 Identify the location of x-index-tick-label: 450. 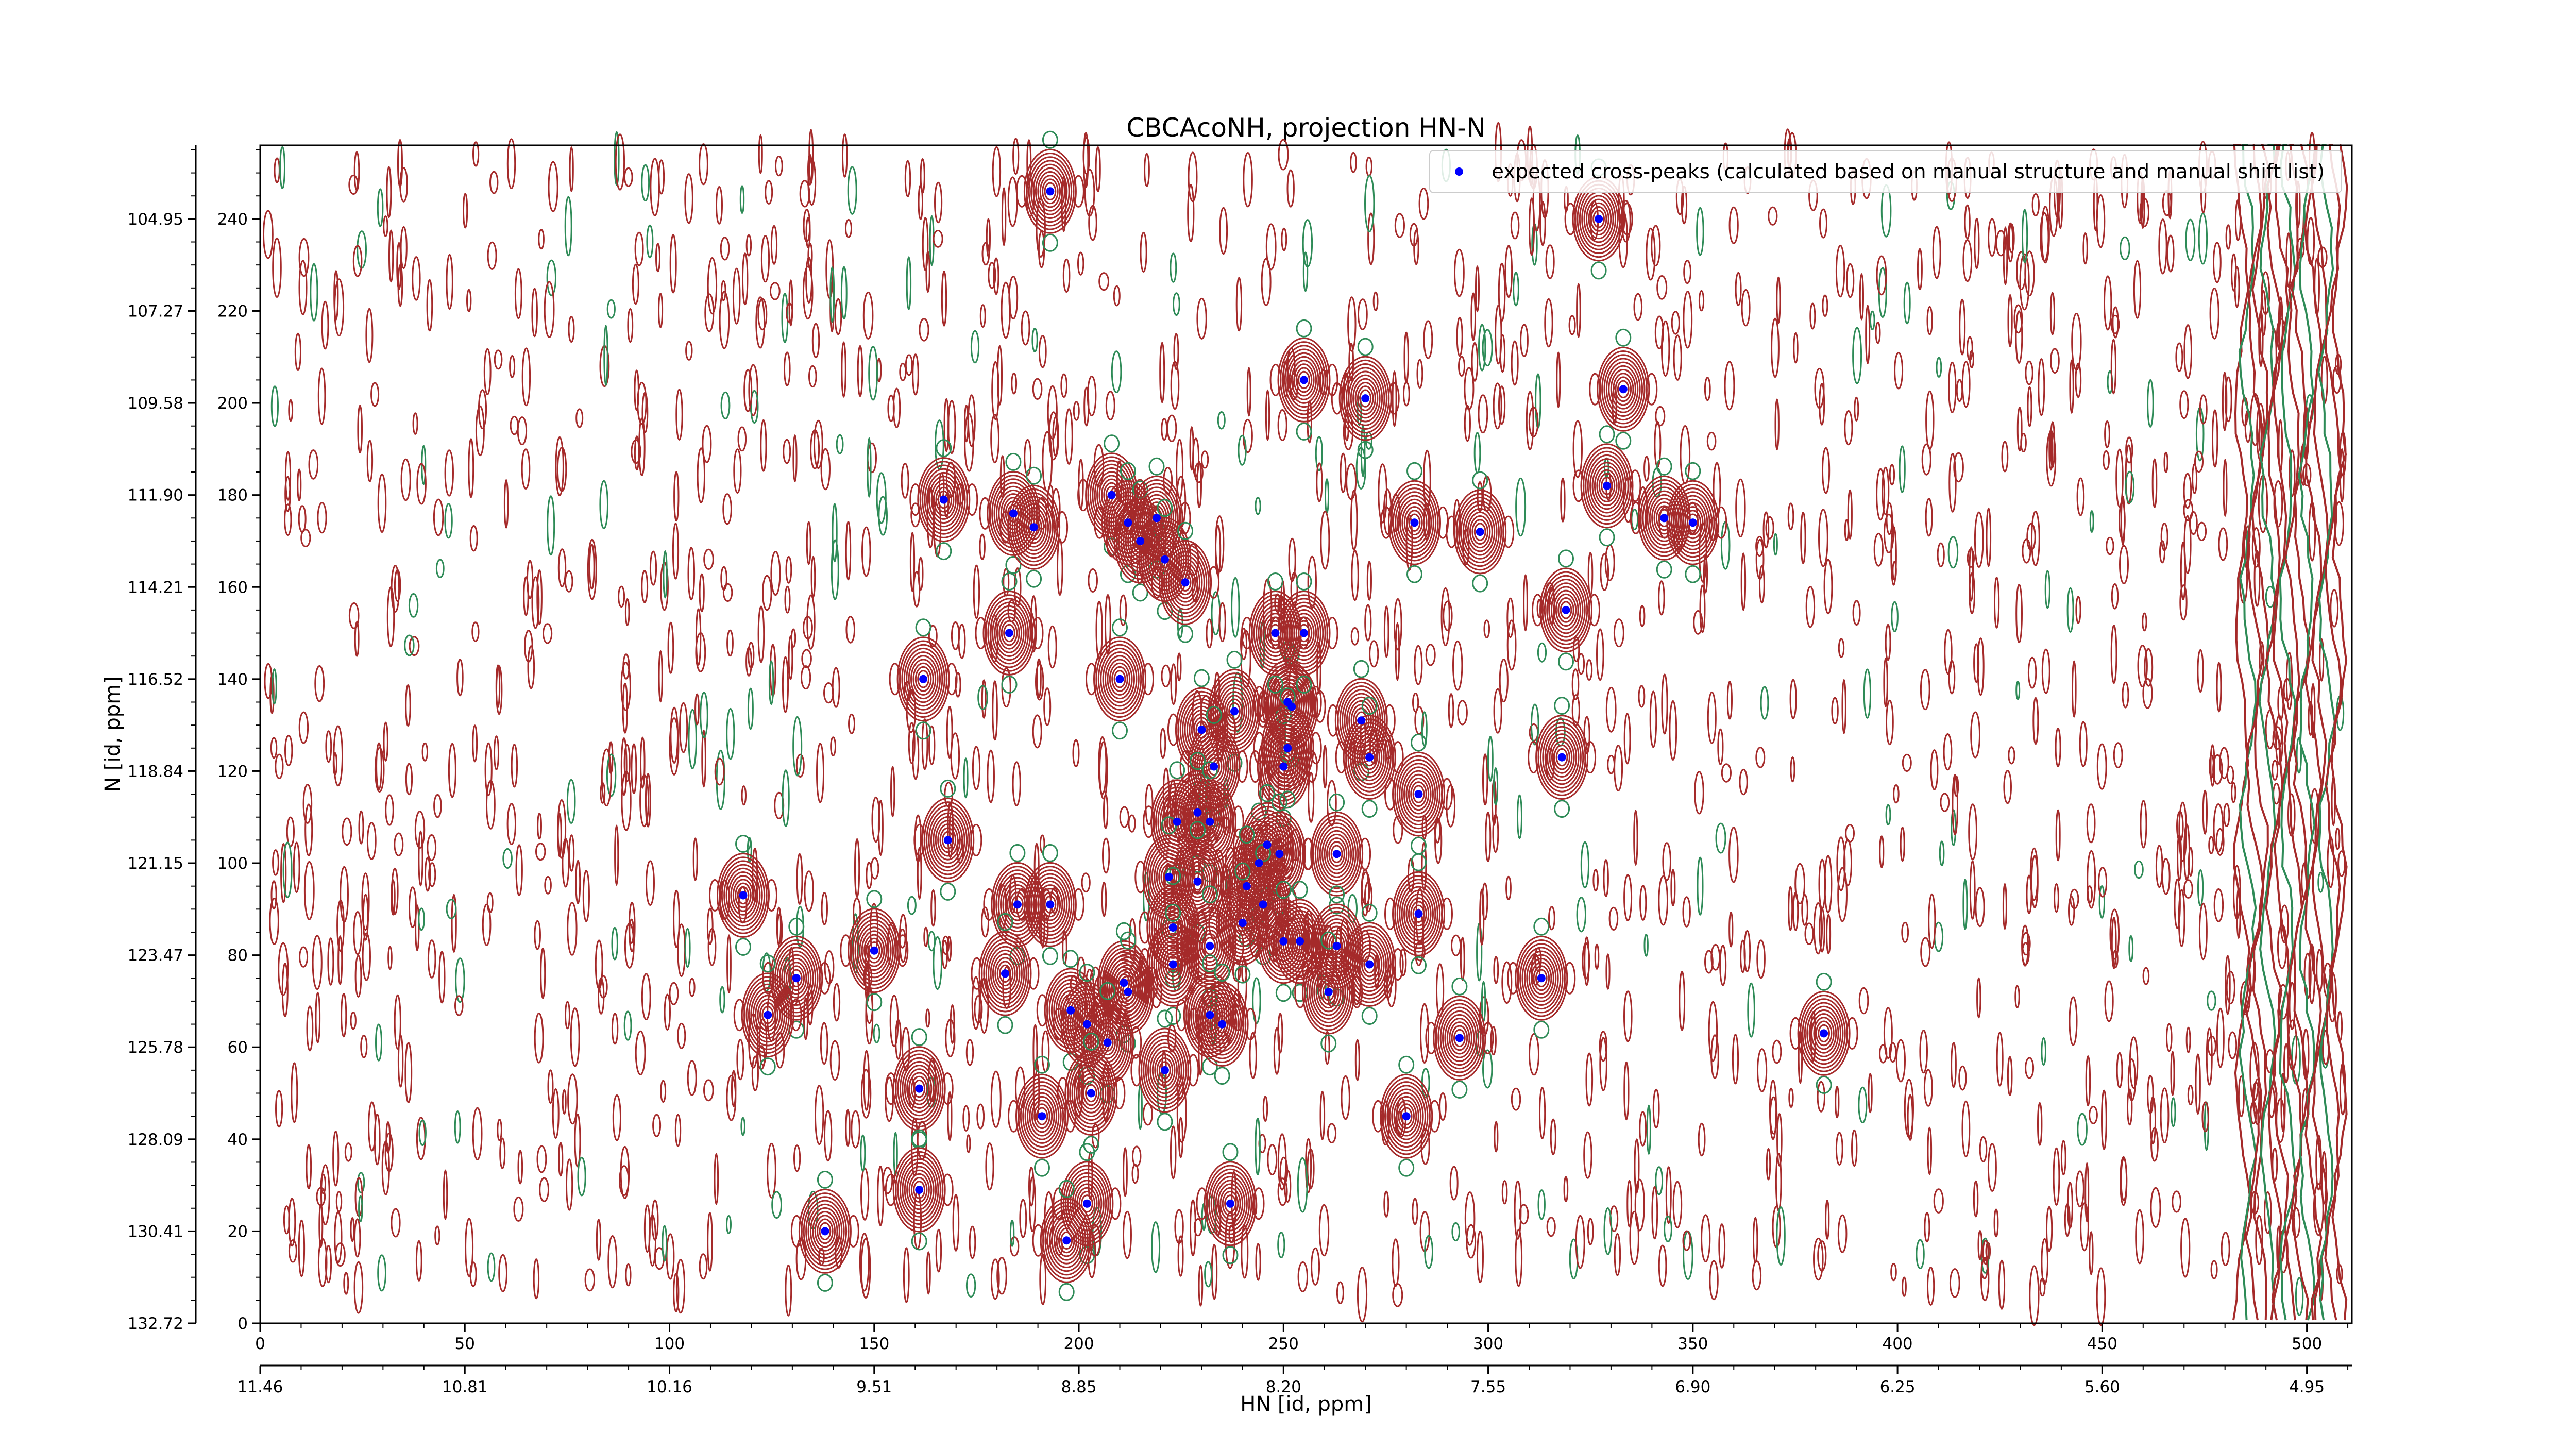
(2102, 1344).